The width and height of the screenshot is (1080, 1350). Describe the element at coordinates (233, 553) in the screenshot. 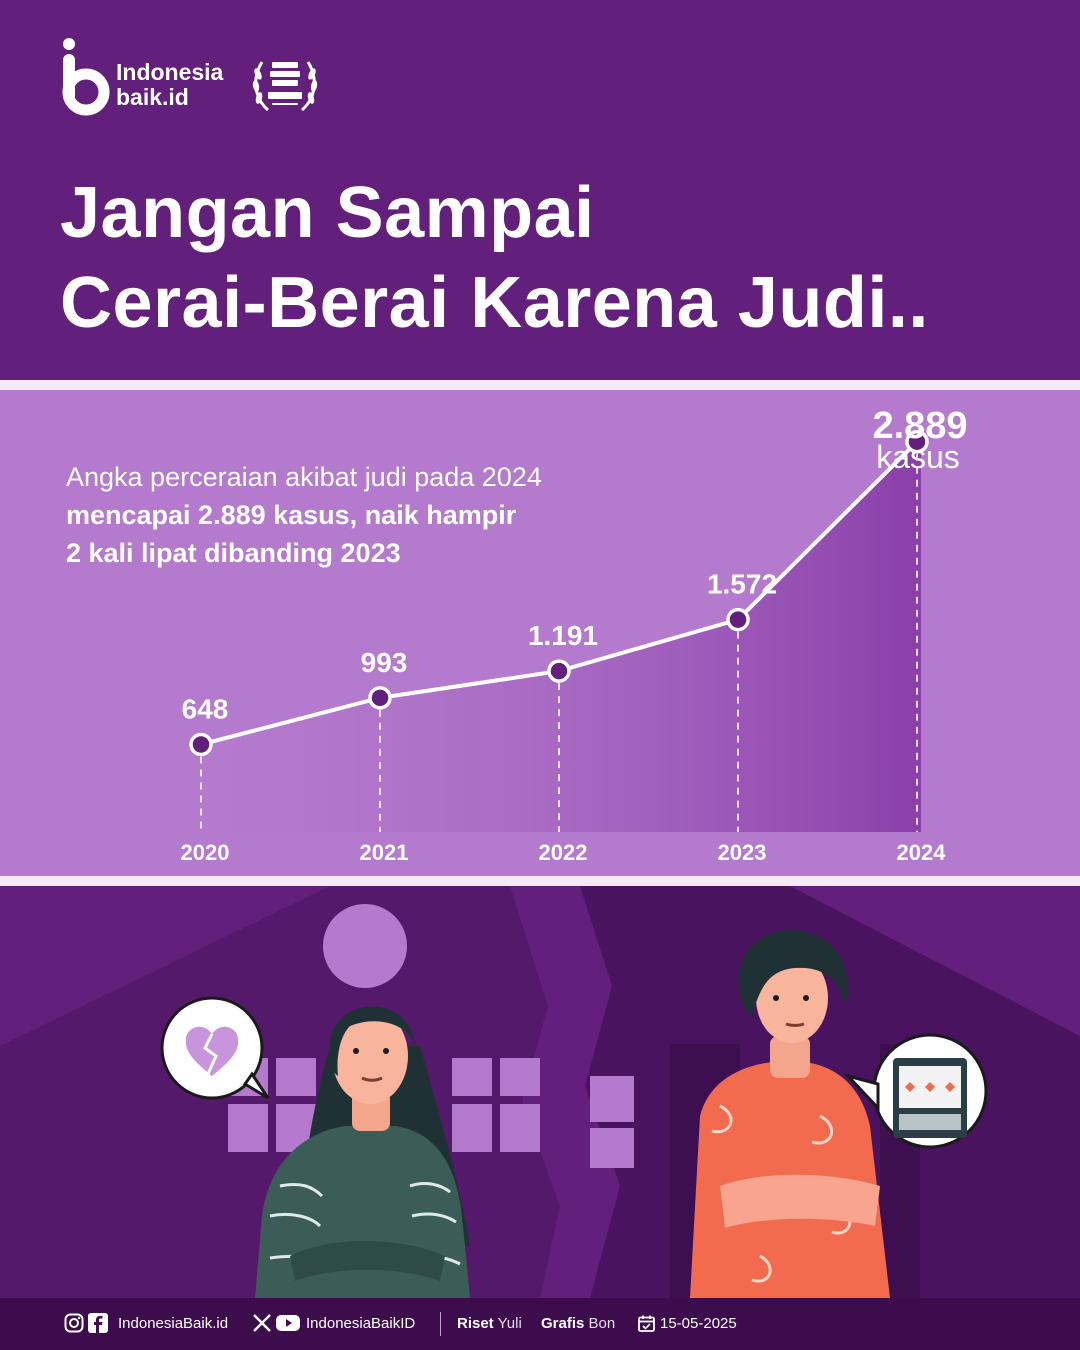

I see `description-line-3: 2 kali lipat dibanding 2023` at that location.